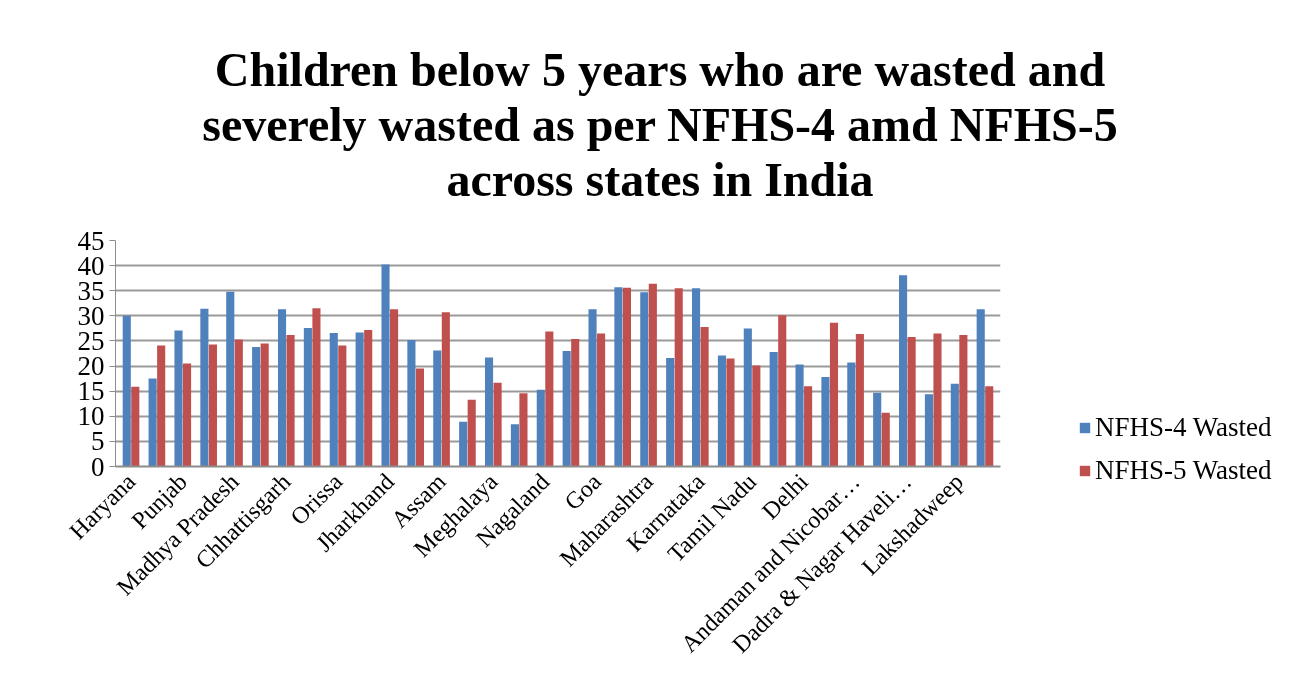 This screenshot has height=693, width=1295. What do you see at coordinates (1183, 427) in the screenshot?
I see `legend-label: NFHS-4 Wasted` at bounding box center [1183, 427].